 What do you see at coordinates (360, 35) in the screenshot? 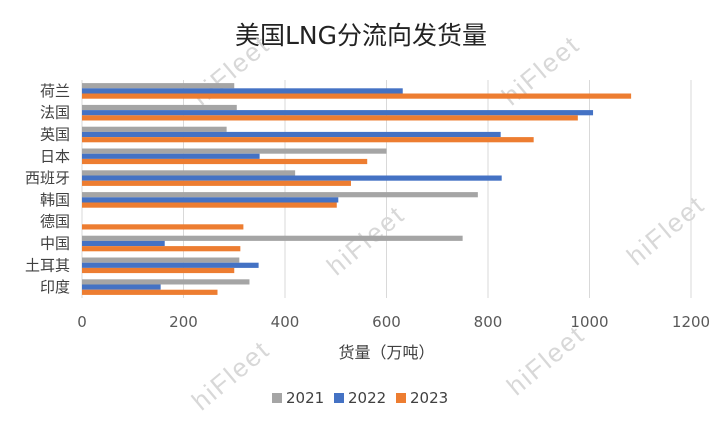
I see `chart-title: 美国LNG分流向发货量` at bounding box center [360, 35].